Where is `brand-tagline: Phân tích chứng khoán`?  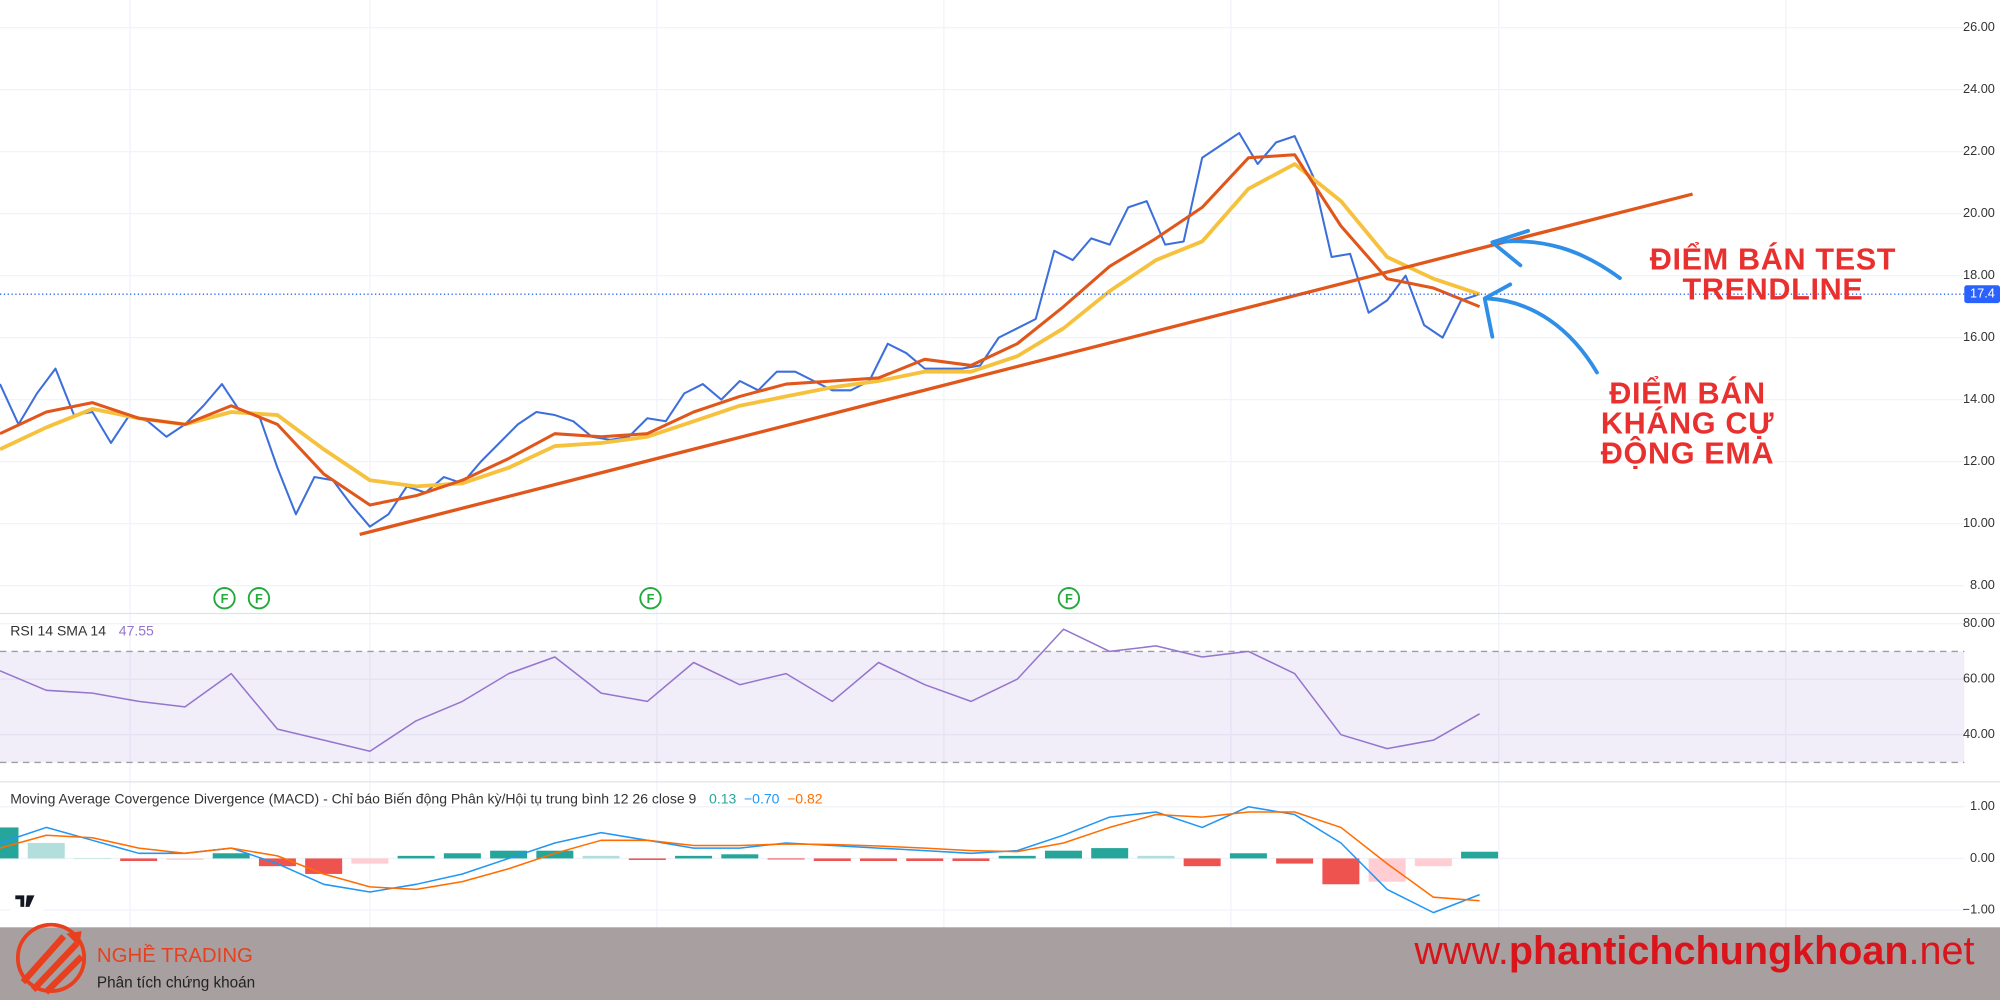 brand-tagline: Phân tích chứng khoán is located at coordinates (176, 982).